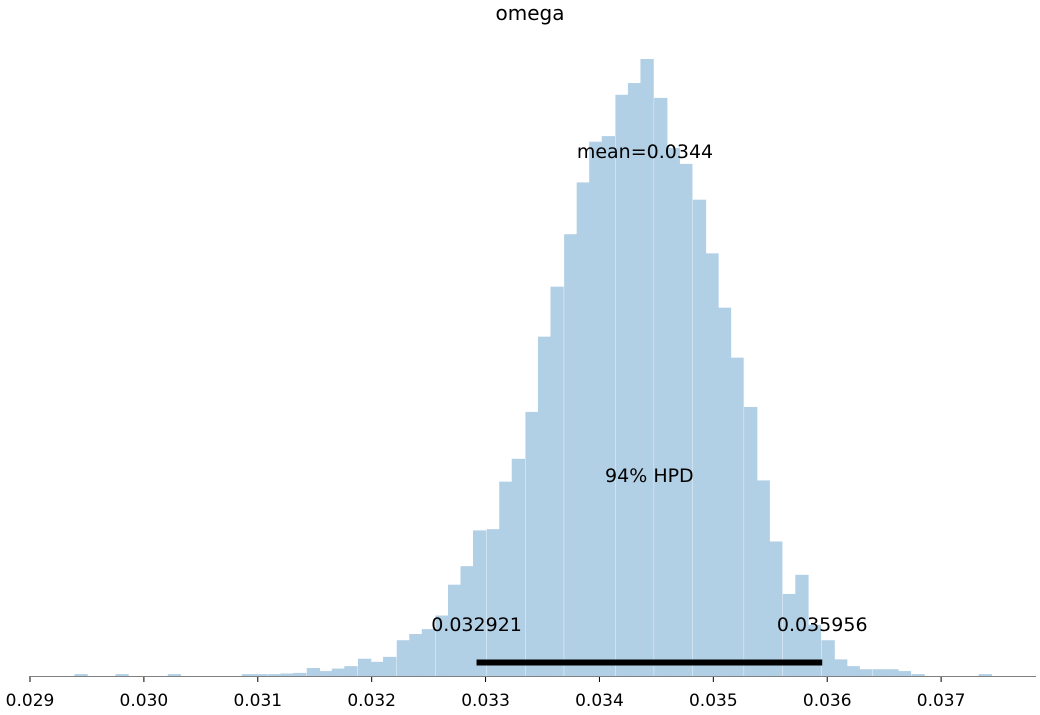 The image size is (1040, 715). I want to click on hpd-label: 94% HPD, so click(649, 476).